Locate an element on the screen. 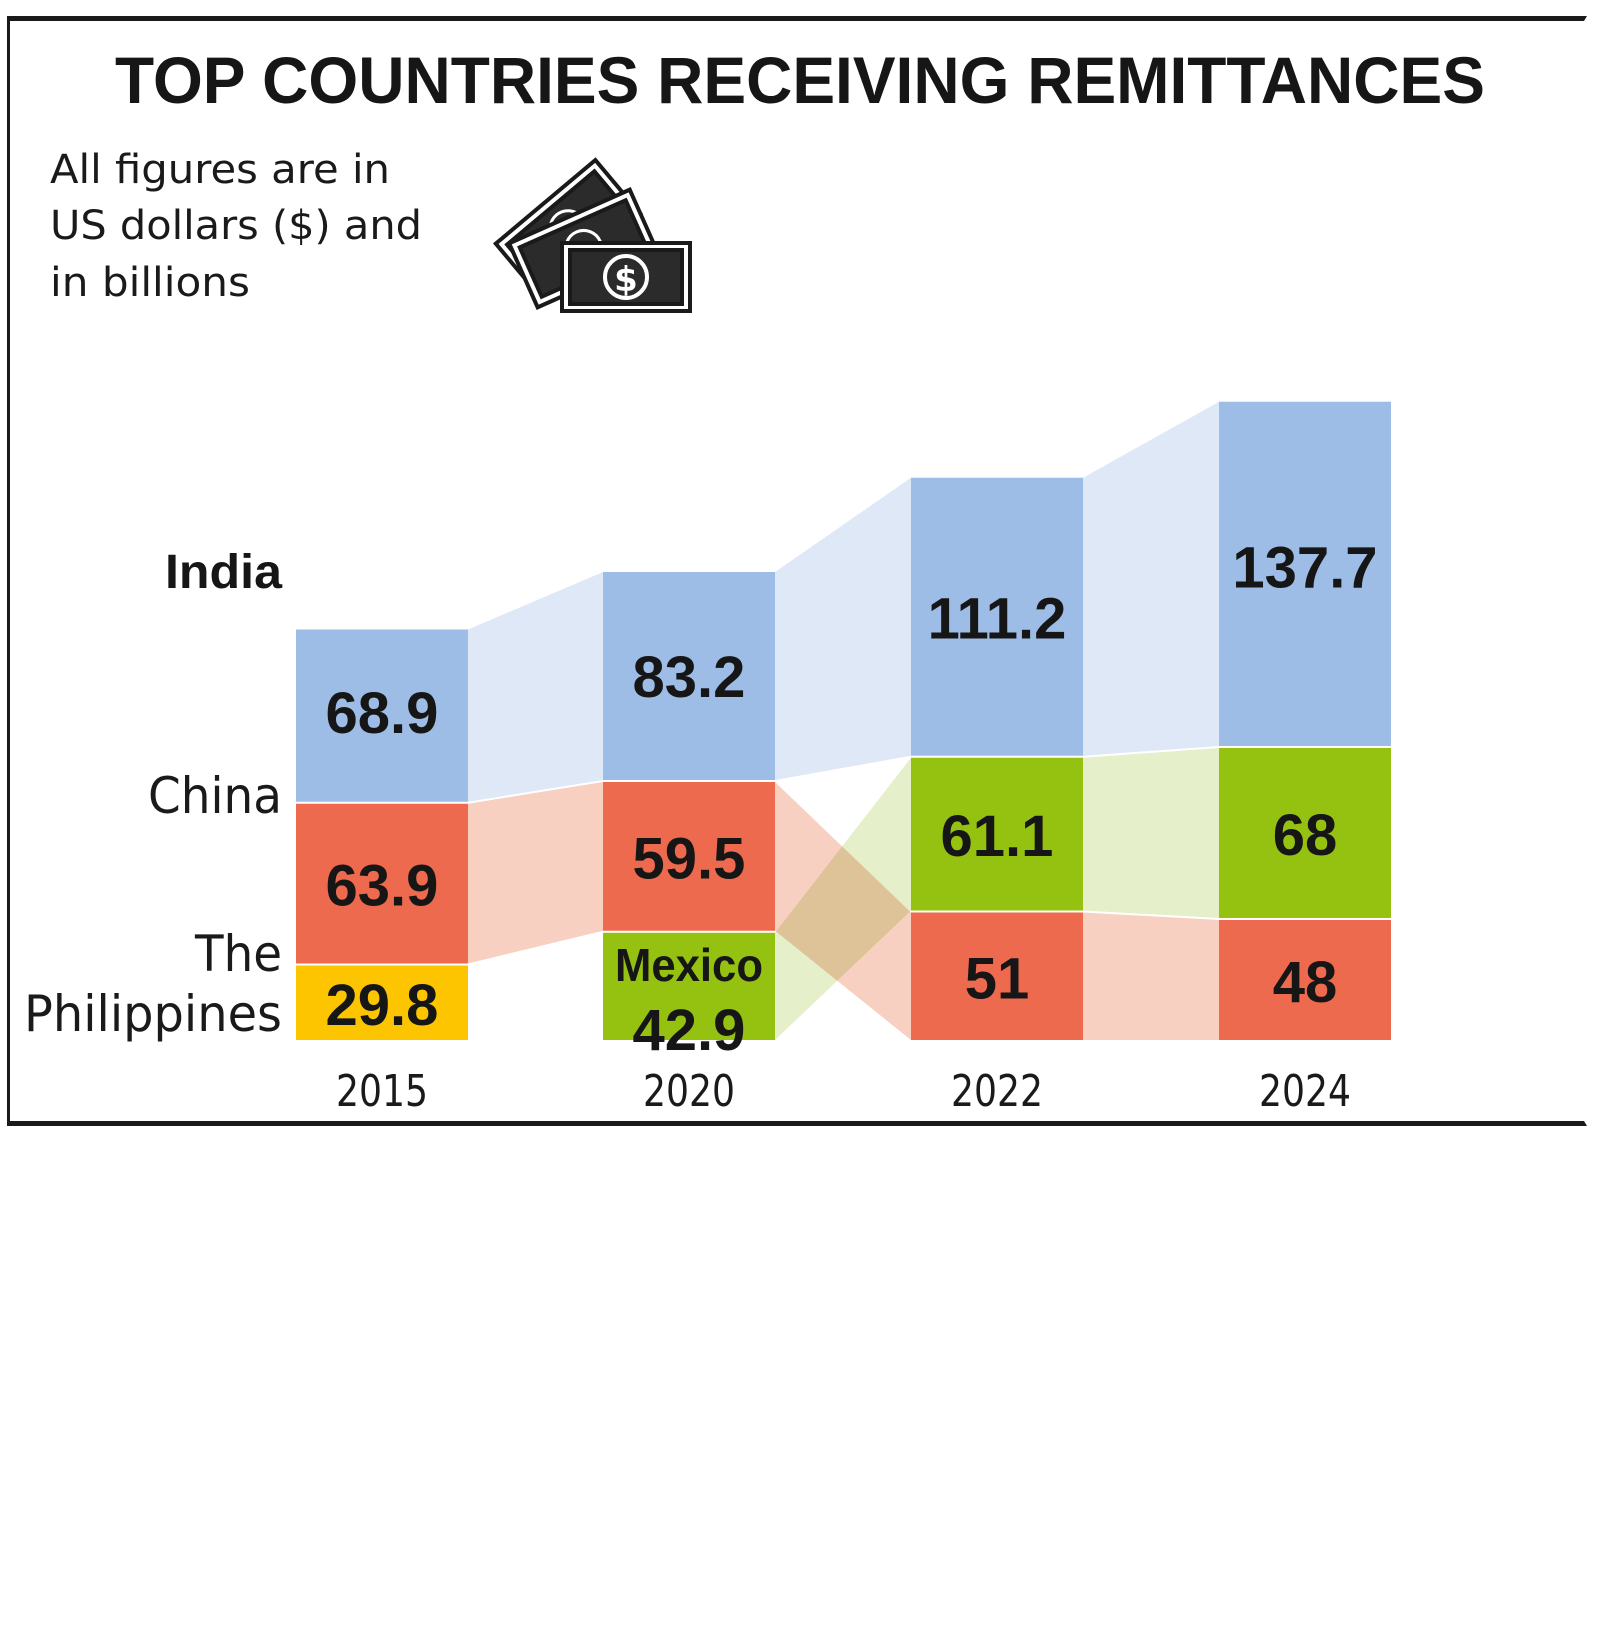  value-label-mexico-2020: 42.9 is located at coordinates (689, 1030).